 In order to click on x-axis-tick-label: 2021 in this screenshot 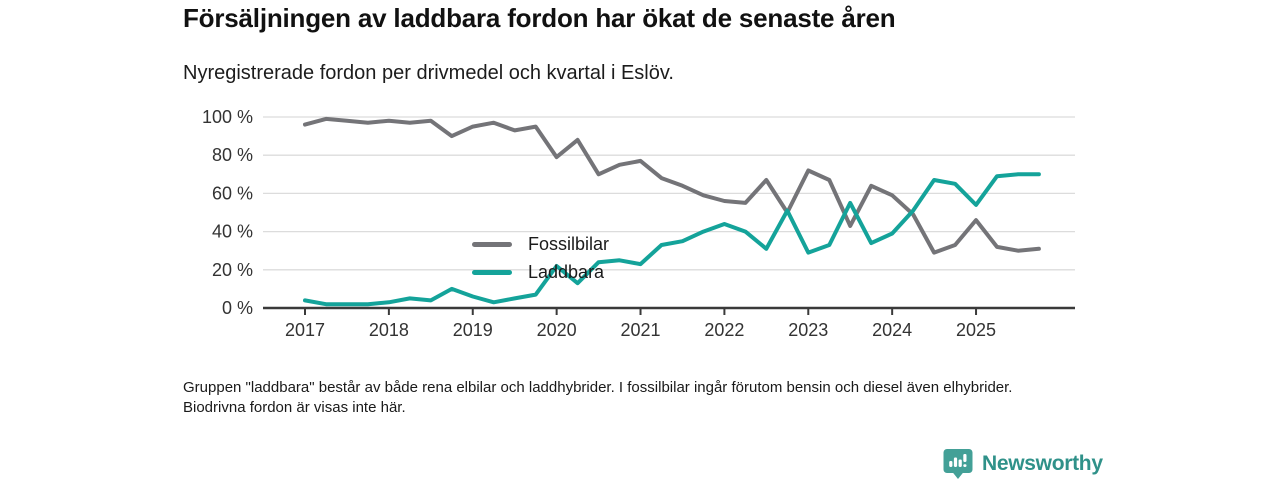, I will do `click(640, 330)`.